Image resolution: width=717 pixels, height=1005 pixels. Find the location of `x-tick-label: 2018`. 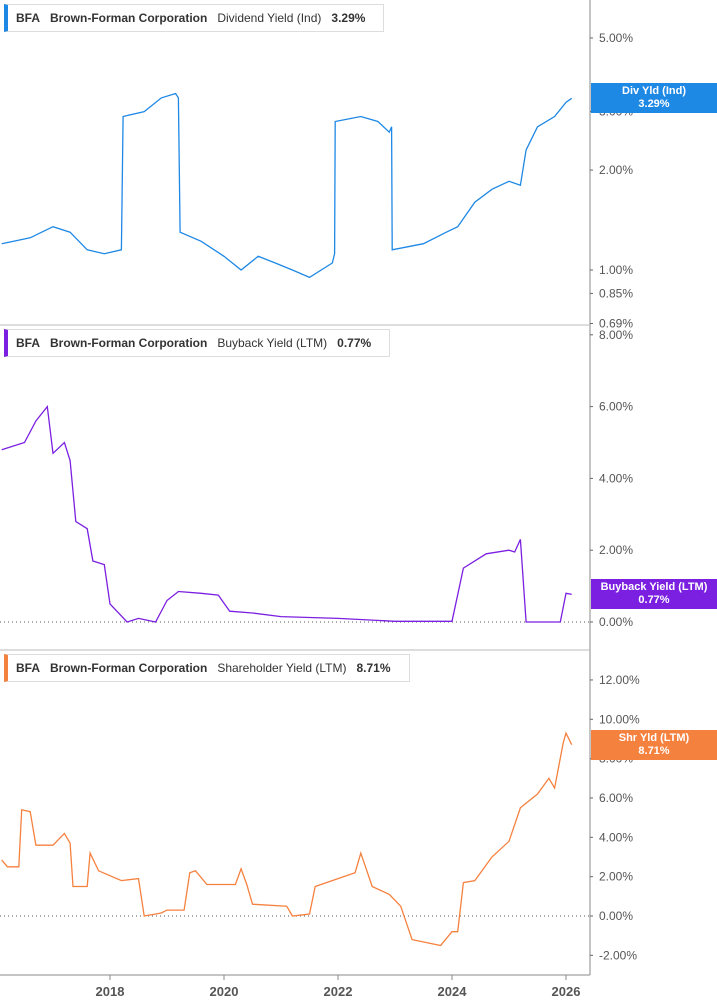

x-tick-label: 2018 is located at coordinates (110, 991).